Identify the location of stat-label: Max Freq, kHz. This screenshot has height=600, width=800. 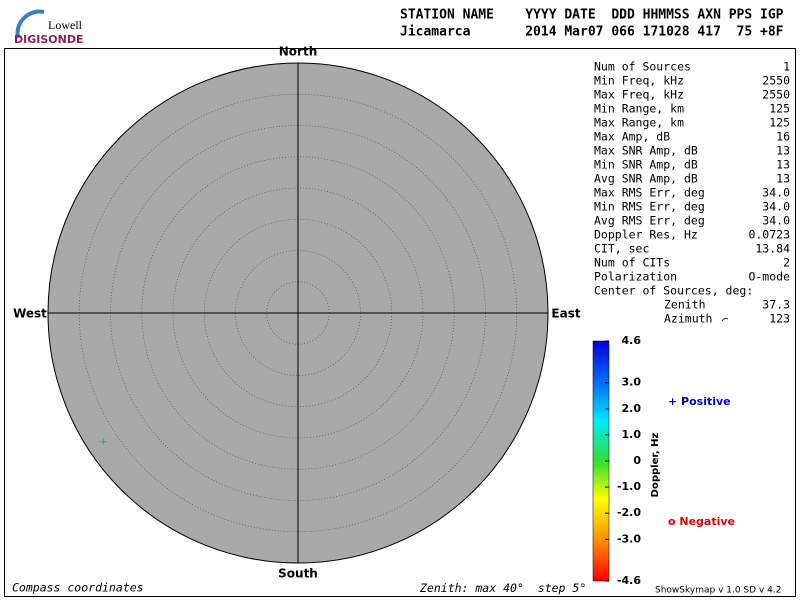
(639, 95).